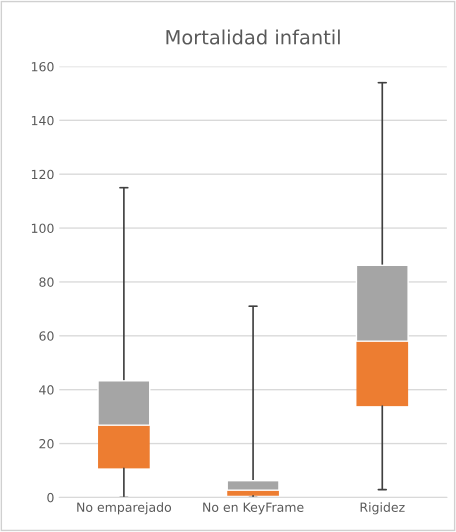 This screenshot has width=456, height=532. Describe the element at coordinates (253, 37) in the screenshot. I see `chart-title: Mortalidad infantil` at that location.